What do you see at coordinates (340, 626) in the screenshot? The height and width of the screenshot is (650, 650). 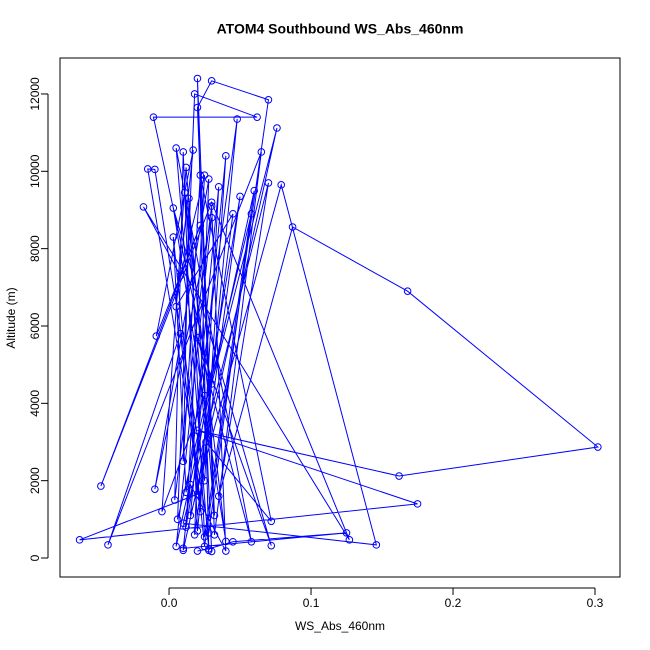 I see `x-axis-label: WS_Abs_460nm` at bounding box center [340, 626].